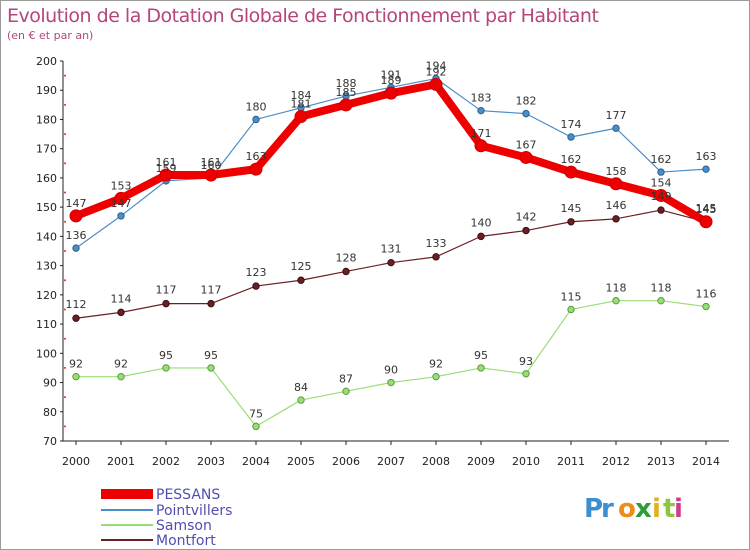 The width and height of the screenshot is (750, 550). What do you see at coordinates (301, 387) in the screenshot?
I see `data-label-samson: 84` at bounding box center [301, 387].